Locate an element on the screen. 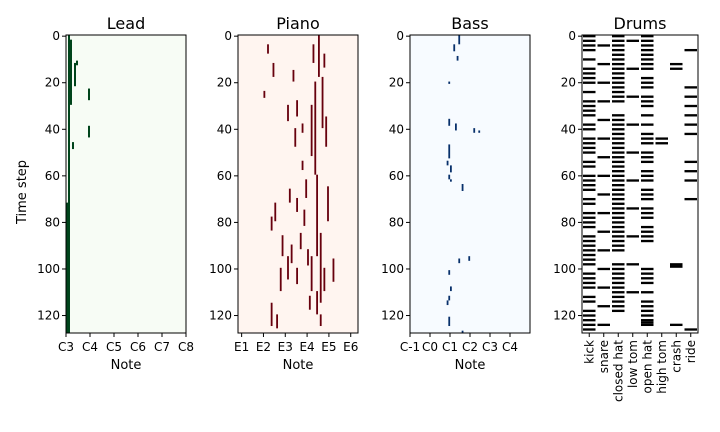 The height and width of the screenshot is (432, 720). piano-axes-frame is located at coordinates (298, 184).